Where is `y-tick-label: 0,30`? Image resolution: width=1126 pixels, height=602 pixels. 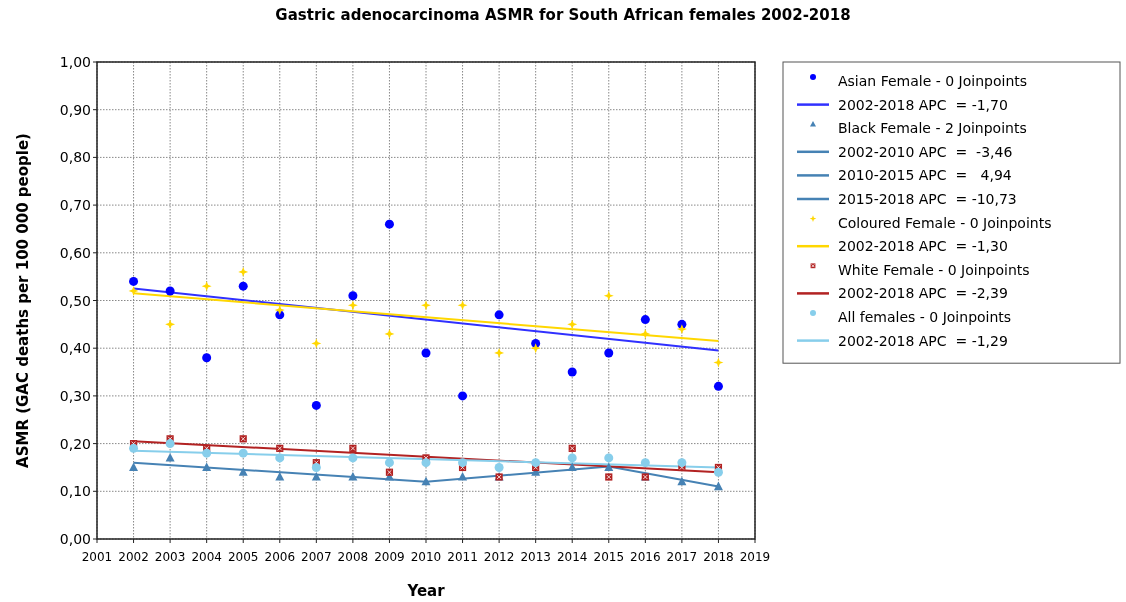
y-tick-label: 0,30 is located at coordinates (75, 395).